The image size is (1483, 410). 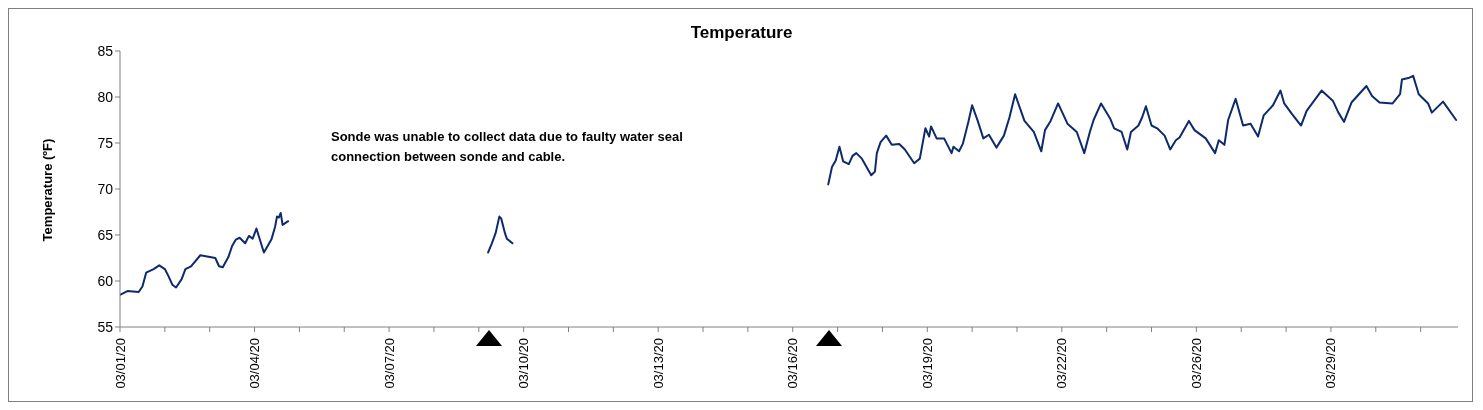 What do you see at coordinates (389, 363) in the screenshot?
I see `x-tick-label: 03/07/20` at bounding box center [389, 363].